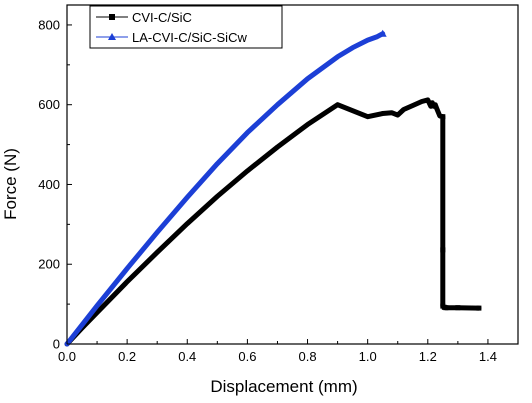 The width and height of the screenshot is (532, 403). Describe the element at coordinates (187, 356) in the screenshot. I see `x-tick-label: 0.4` at that location.